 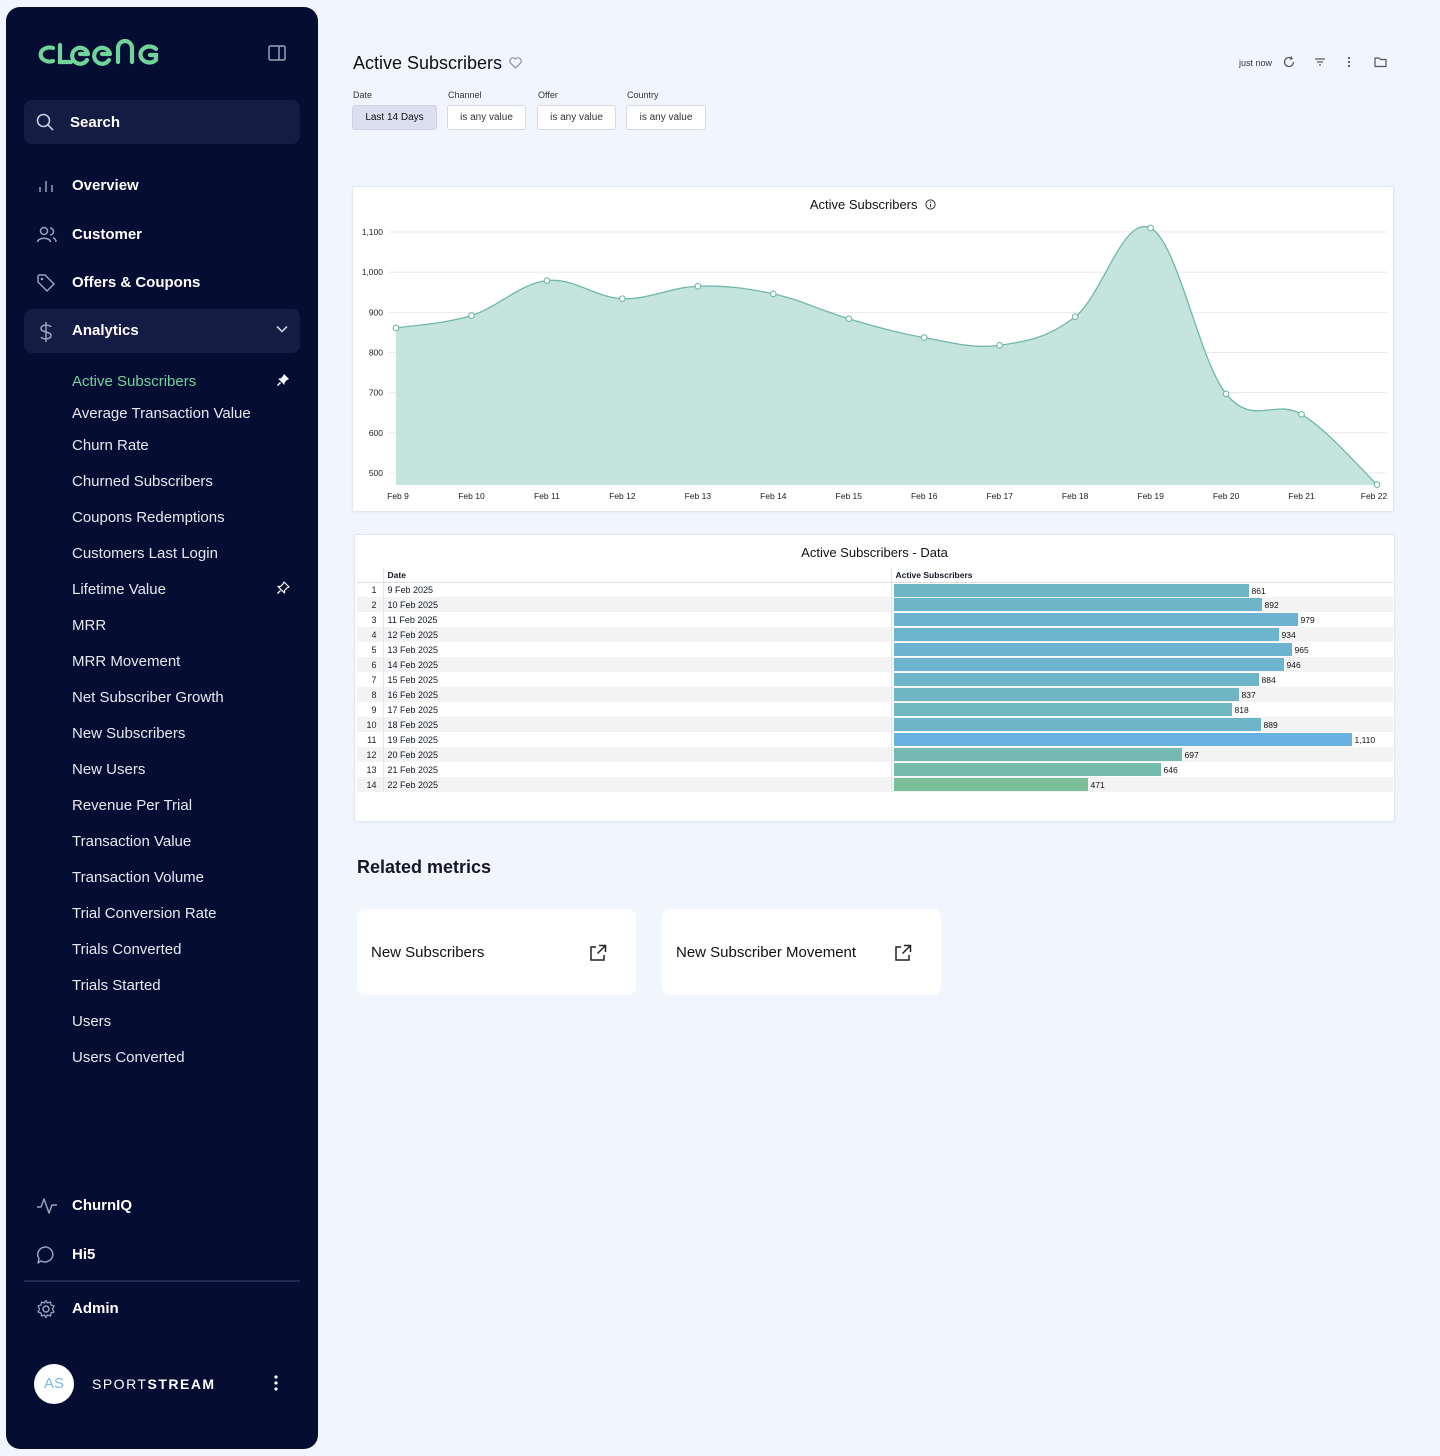 I want to click on filter-country-chip: is any value, so click(x=666, y=117).